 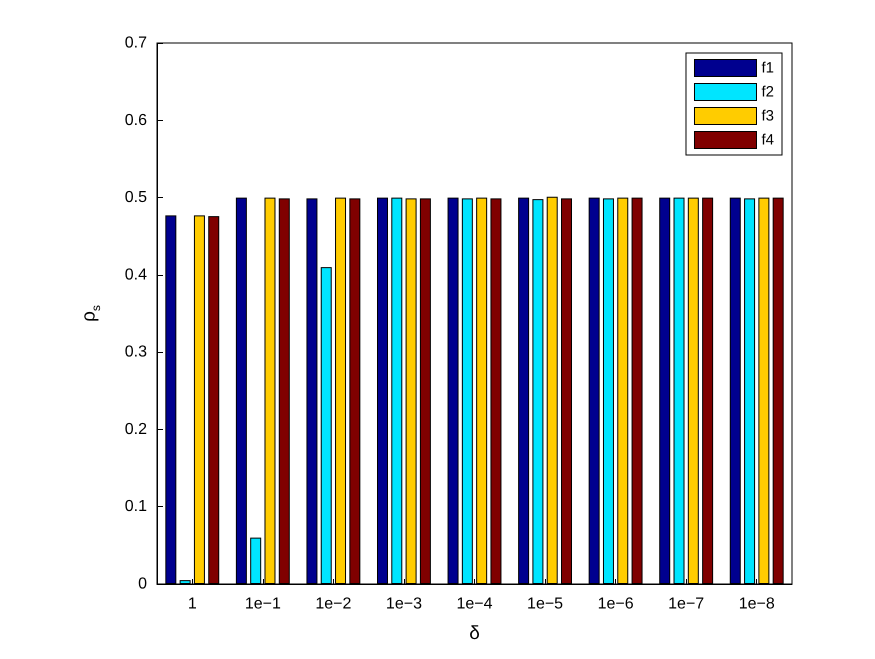 What do you see at coordinates (333, 604) in the screenshot?
I see `x-tick-label: 1e−2` at bounding box center [333, 604].